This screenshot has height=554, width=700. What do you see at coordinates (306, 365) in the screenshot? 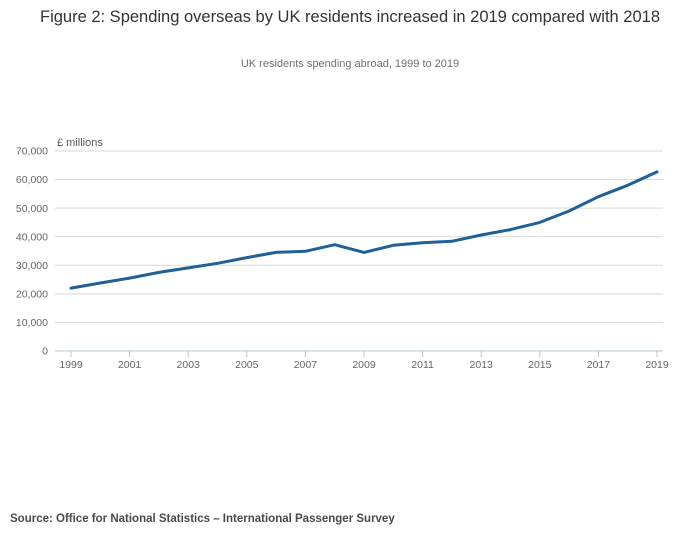
I see `x-axis-label: 2007` at bounding box center [306, 365].